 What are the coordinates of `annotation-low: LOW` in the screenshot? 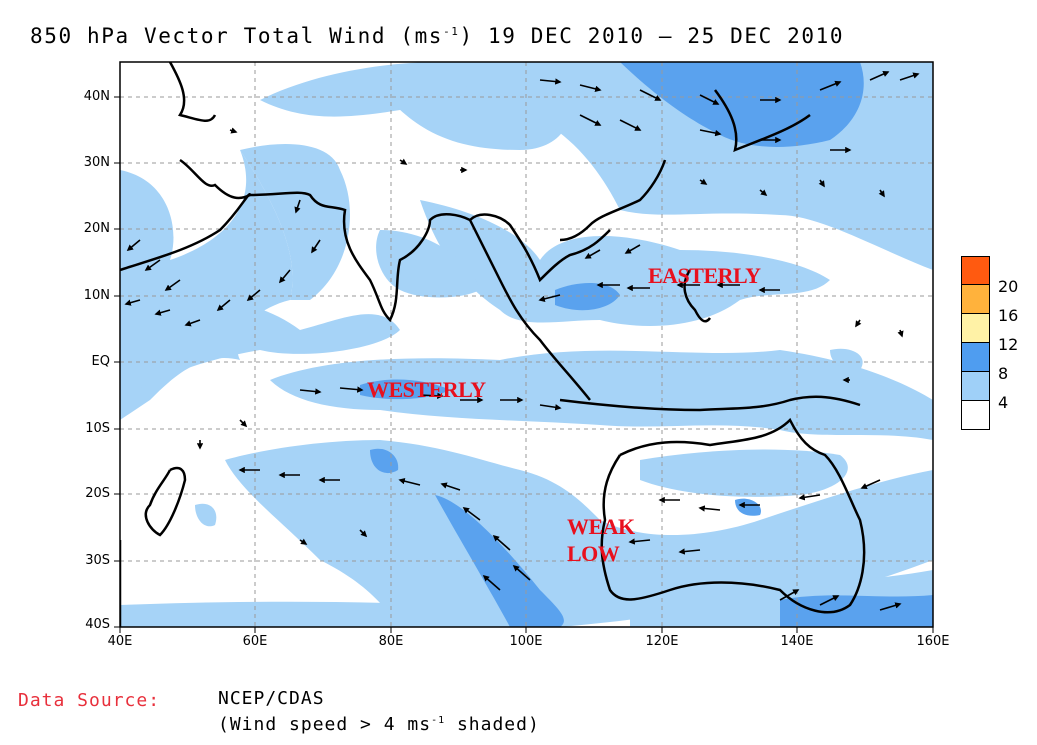 It's located at (593, 553).